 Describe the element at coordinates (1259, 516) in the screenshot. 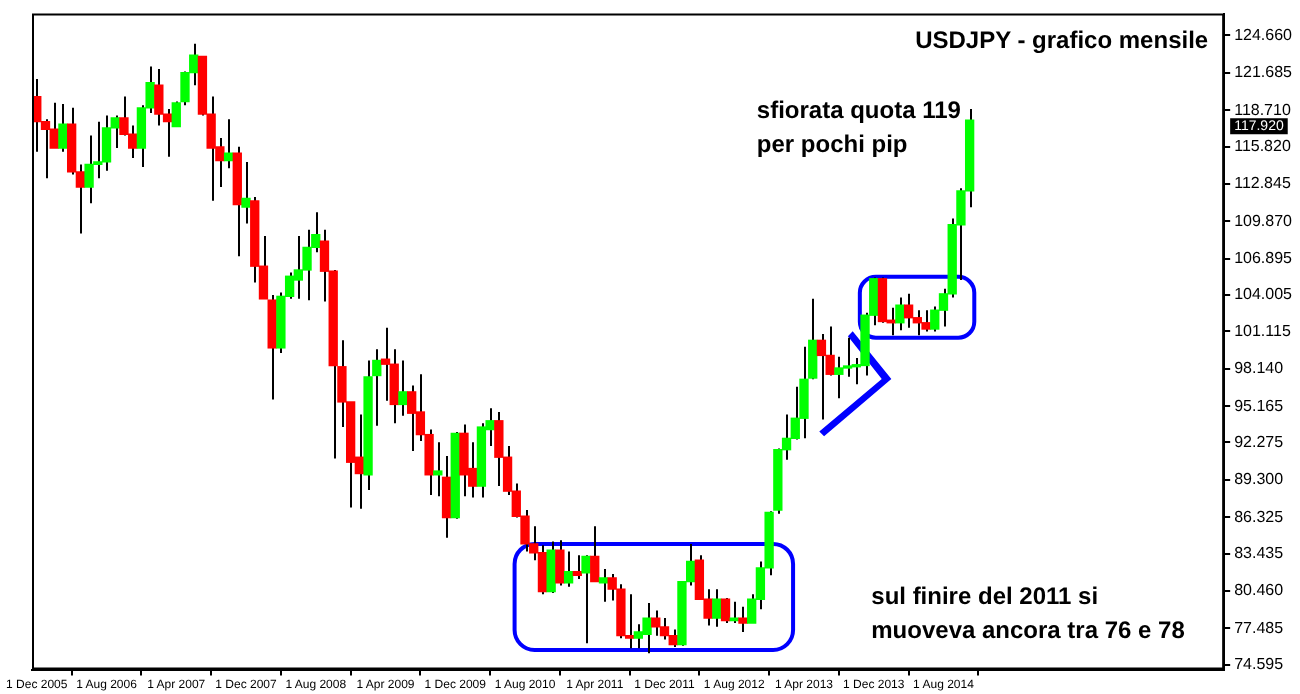

I see `y-tick-label: 86.325` at that location.